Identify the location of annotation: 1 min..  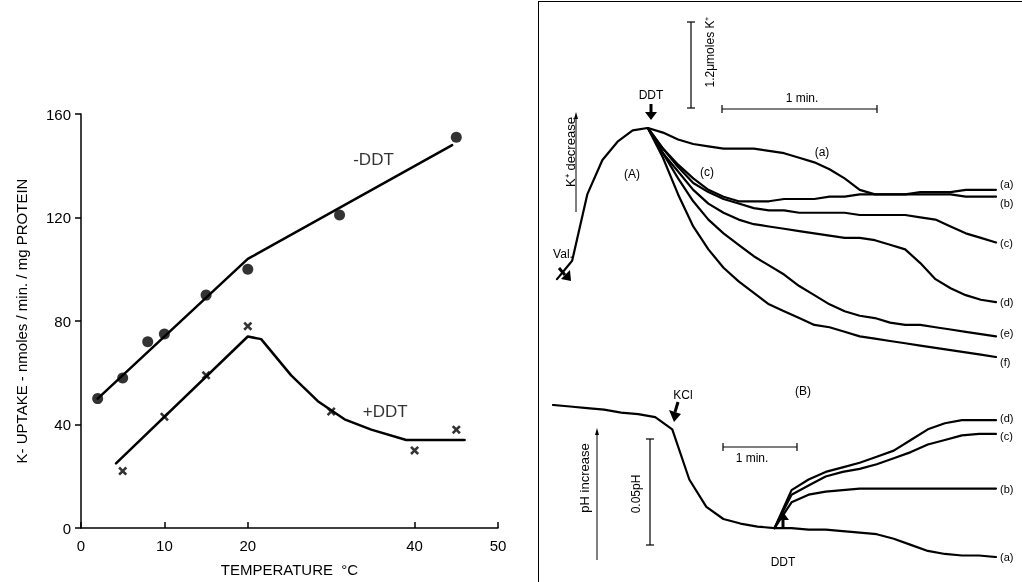
(752, 458).